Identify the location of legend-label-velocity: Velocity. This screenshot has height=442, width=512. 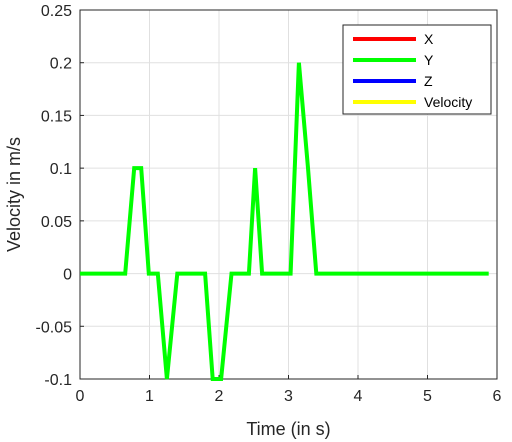
(448, 102).